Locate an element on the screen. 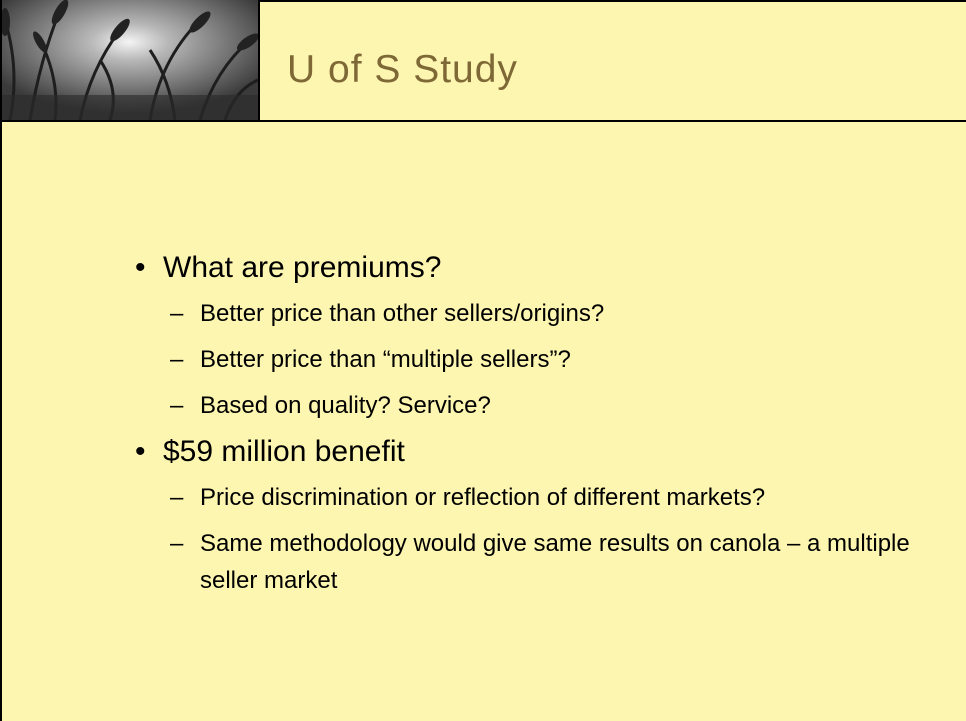 This screenshot has height=721, width=966. top-border is located at coordinates (612, 1).